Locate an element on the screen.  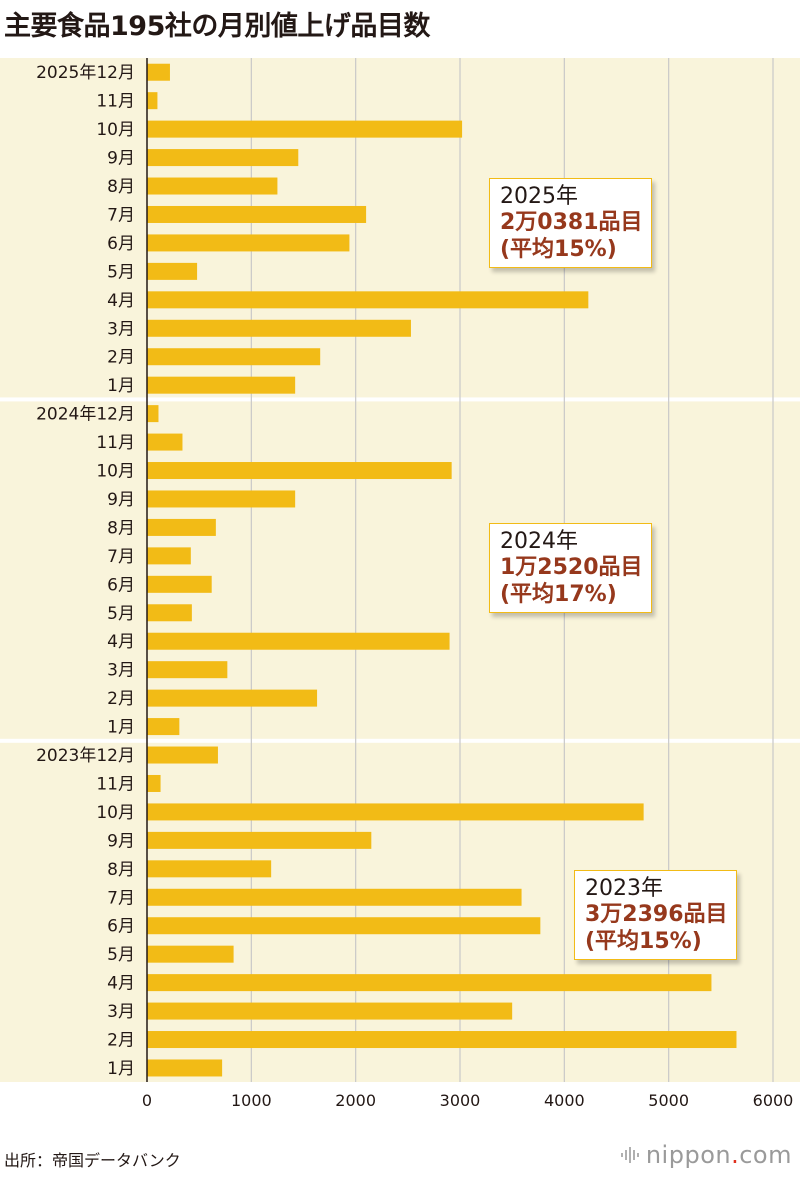
category-label: 2023年12月 is located at coordinates (85, 756).